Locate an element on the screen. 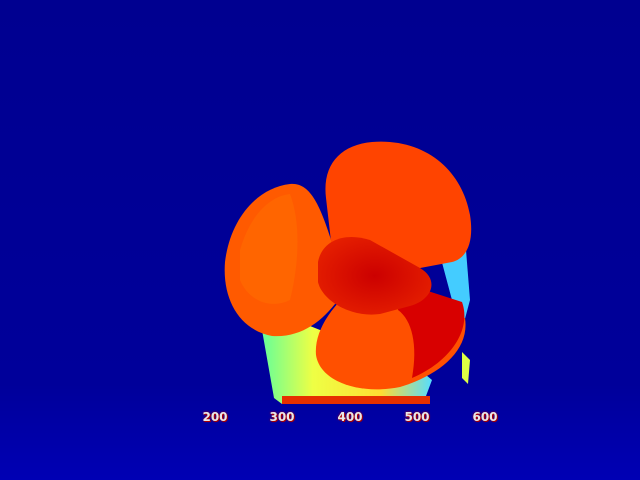  mount-right-foot is located at coordinates (466, 368).